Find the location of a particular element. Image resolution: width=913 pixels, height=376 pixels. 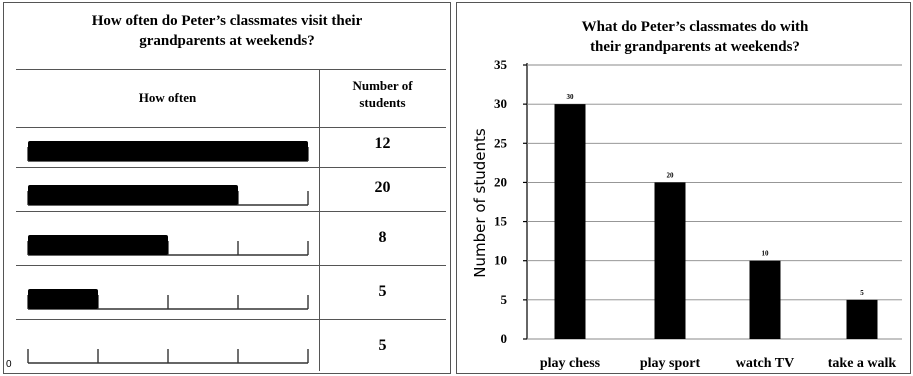

y-tick-label: 20 is located at coordinates (500, 181).